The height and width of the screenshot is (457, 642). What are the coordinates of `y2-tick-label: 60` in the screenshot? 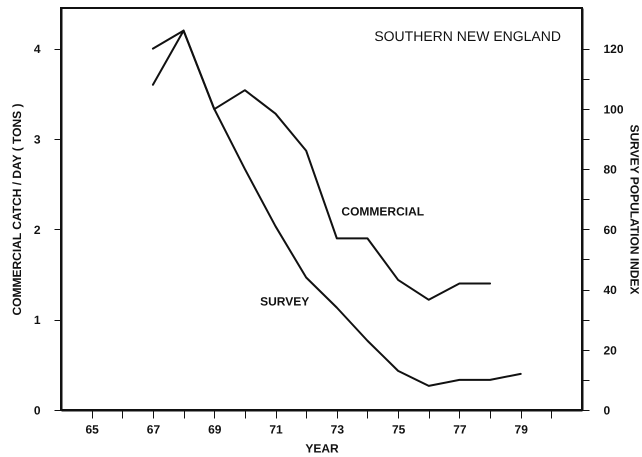 It's located at (611, 229).